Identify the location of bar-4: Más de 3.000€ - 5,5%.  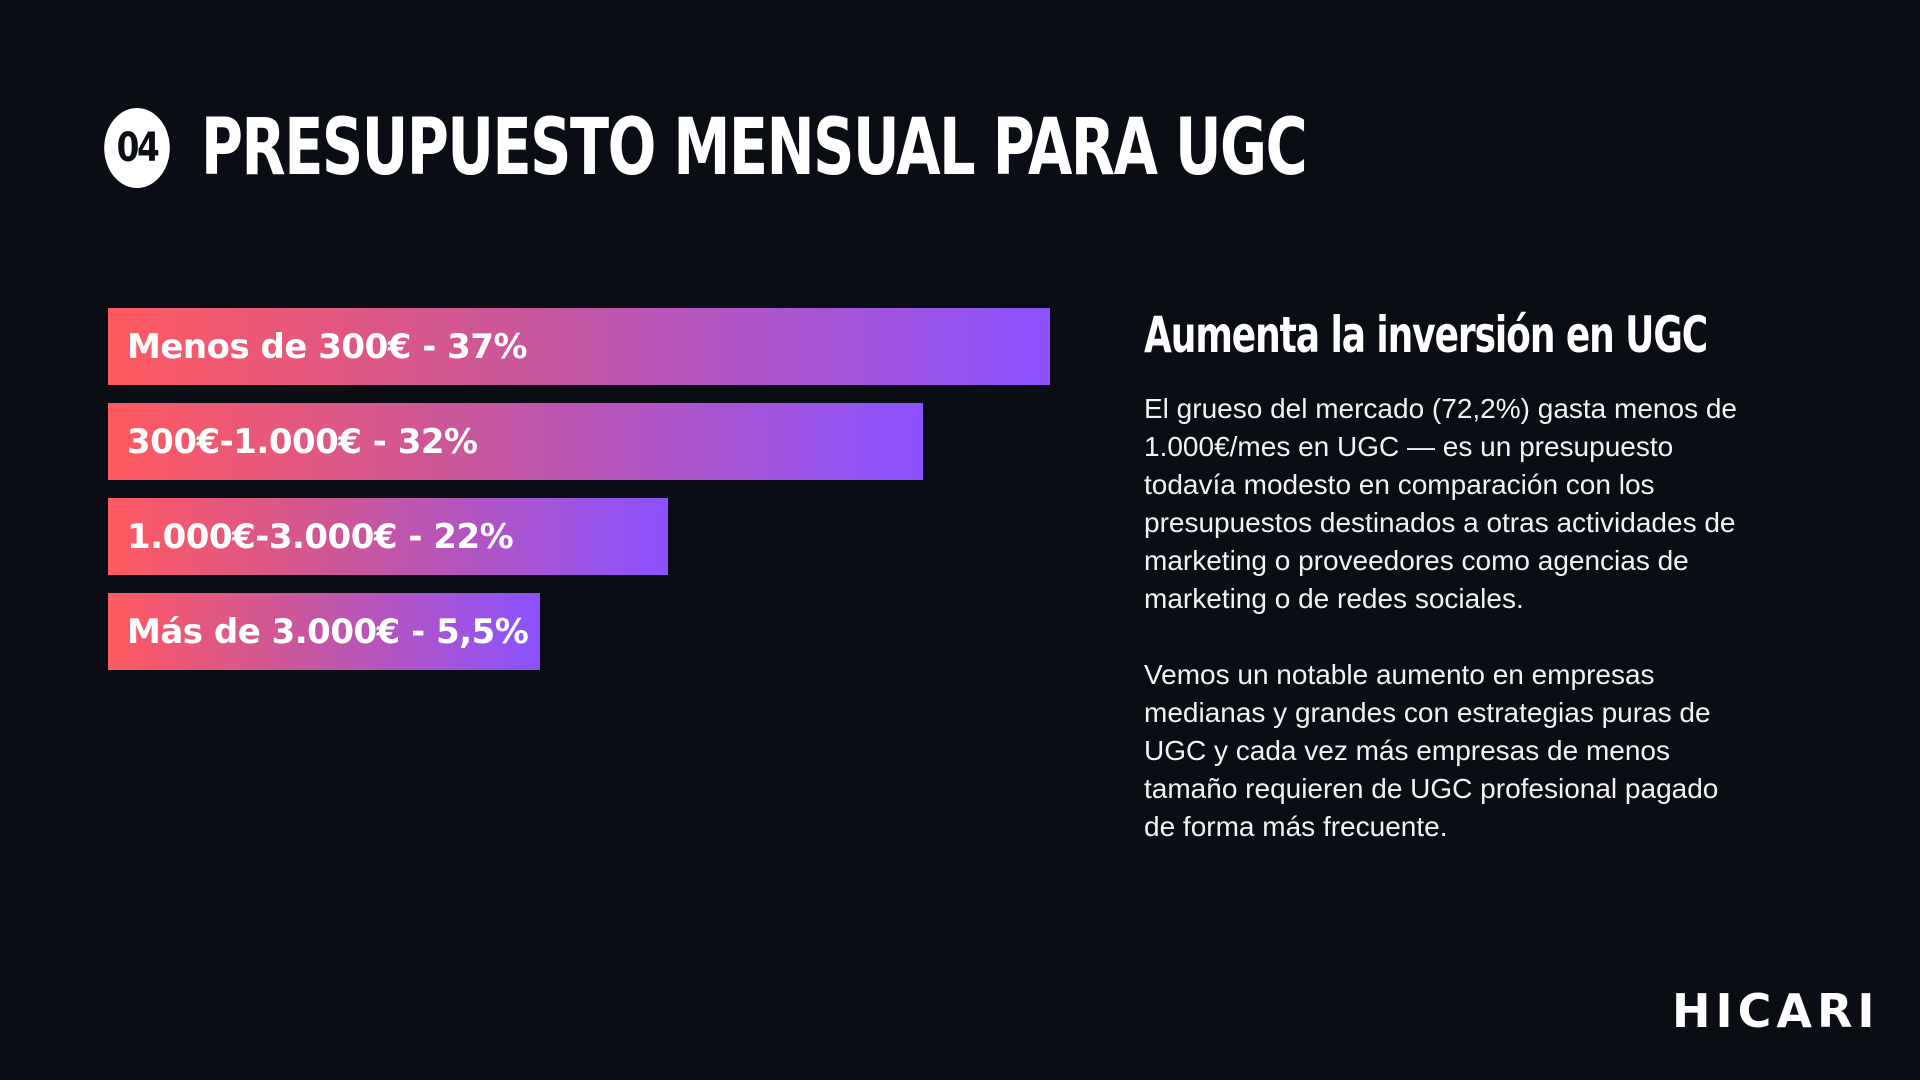
(324, 631).